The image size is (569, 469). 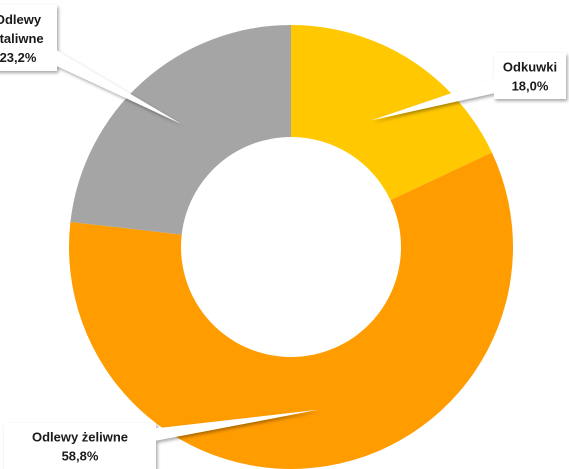 What do you see at coordinates (22, 38) in the screenshot?
I see `data-label-name: staliwne` at bounding box center [22, 38].